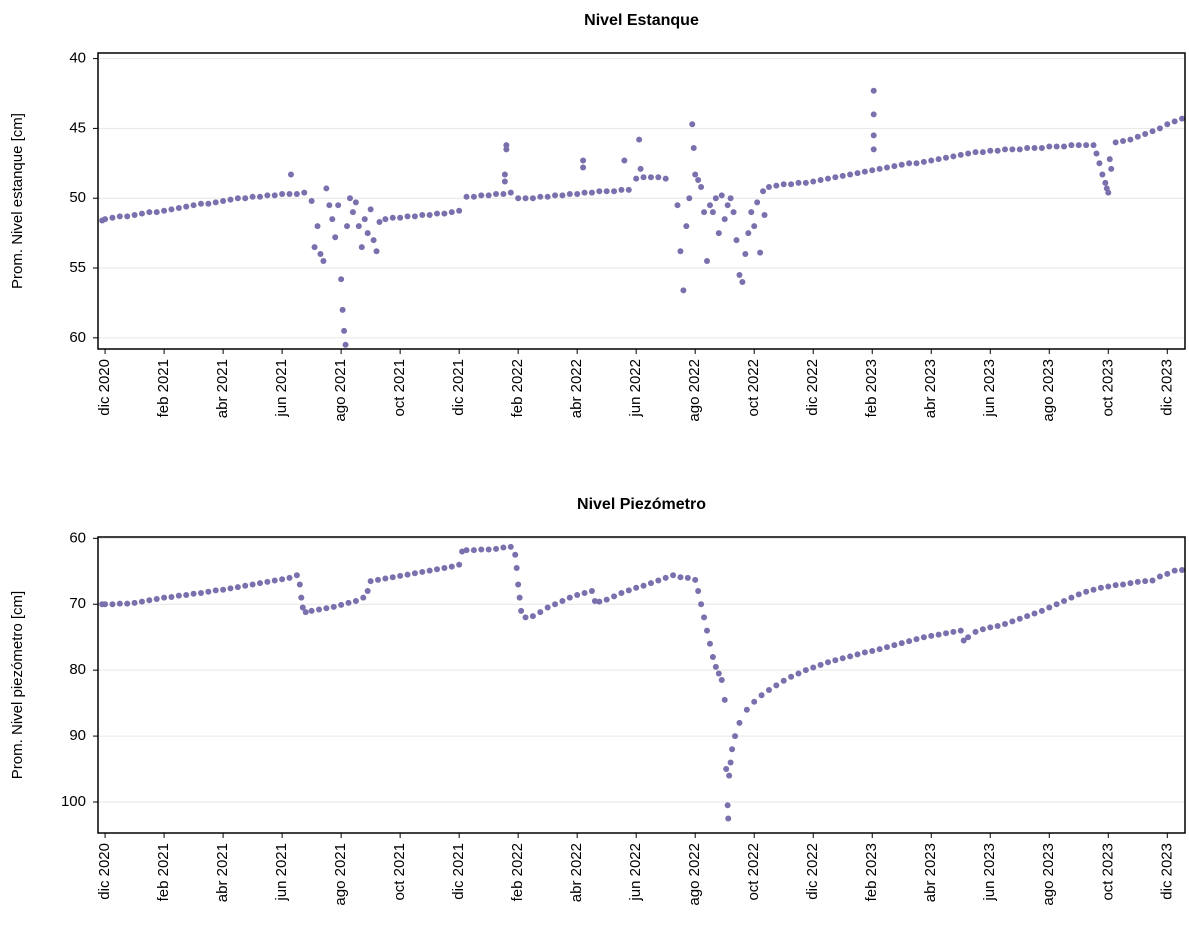 The width and height of the screenshot is (1189, 944). I want to click on x-tick-label: ago 2021, so click(340, 390).